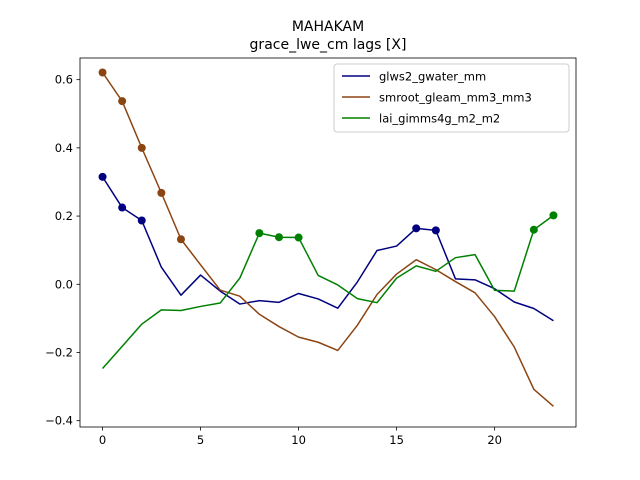 The image size is (640, 480). What do you see at coordinates (432, 77) in the screenshot?
I see `legend-label-glws2_gwater_mm: glws2_gwater_mm` at bounding box center [432, 77].